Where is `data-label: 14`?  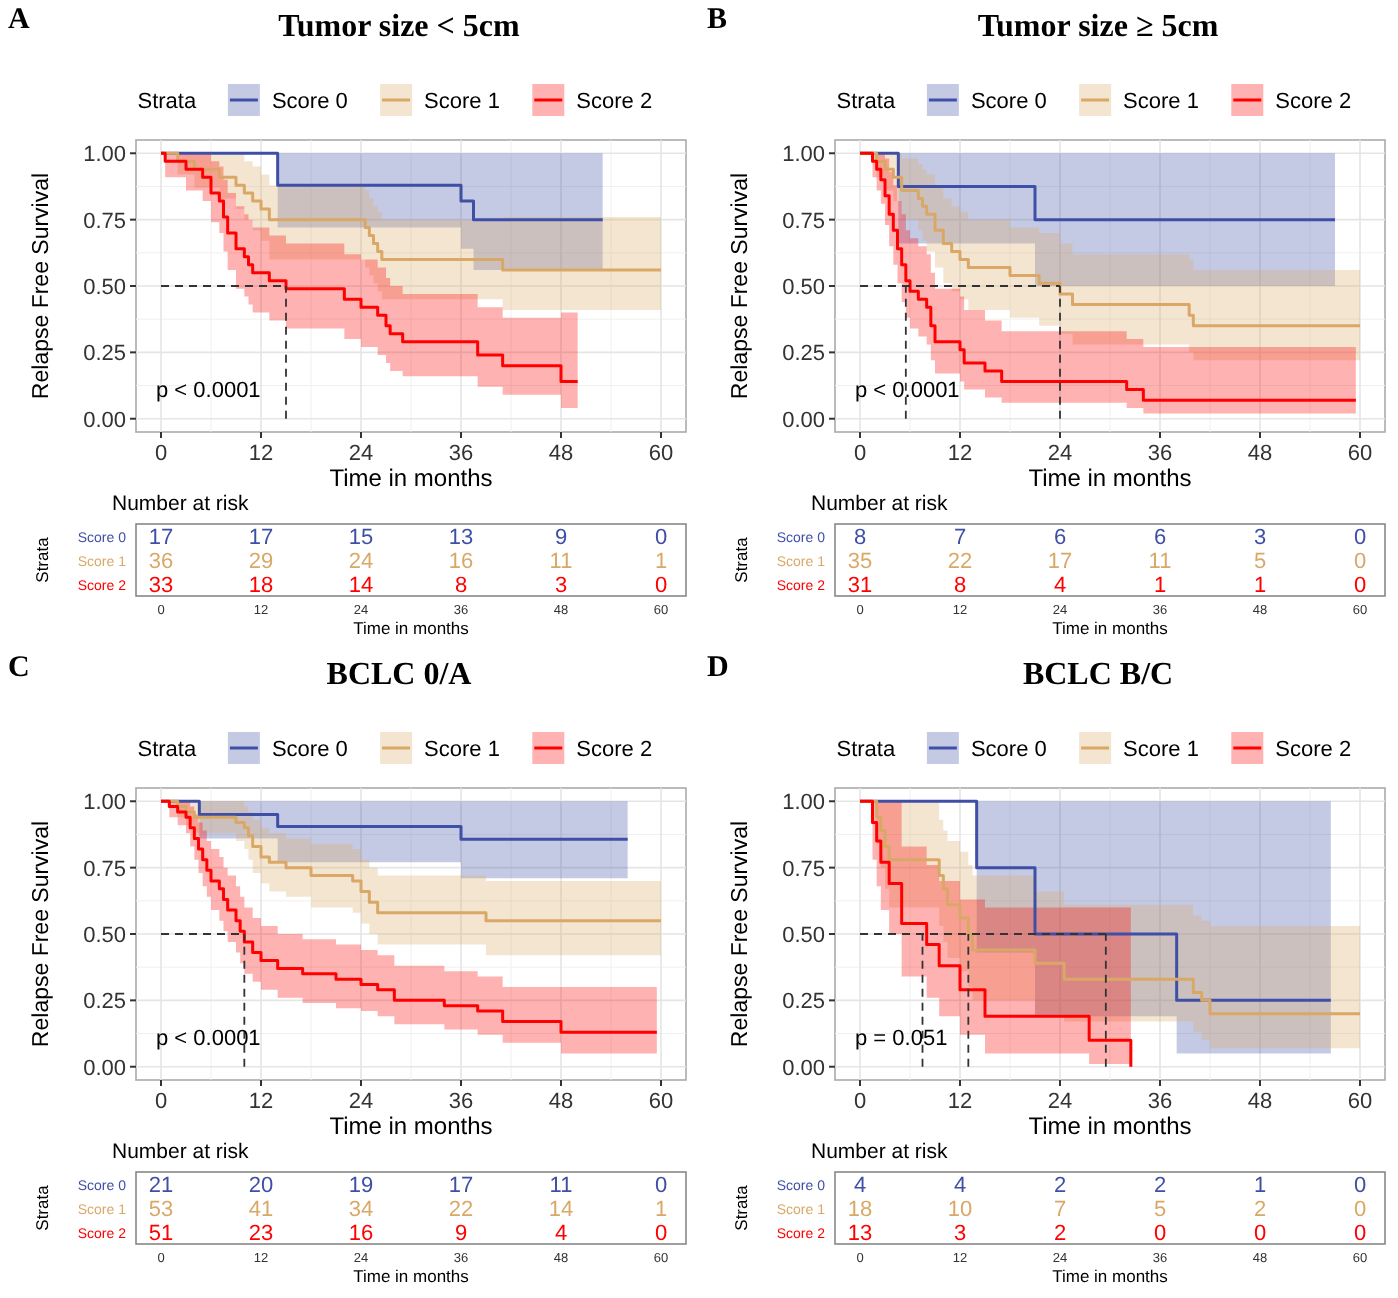
data-label: 14 is located at coordinates (361, 586).